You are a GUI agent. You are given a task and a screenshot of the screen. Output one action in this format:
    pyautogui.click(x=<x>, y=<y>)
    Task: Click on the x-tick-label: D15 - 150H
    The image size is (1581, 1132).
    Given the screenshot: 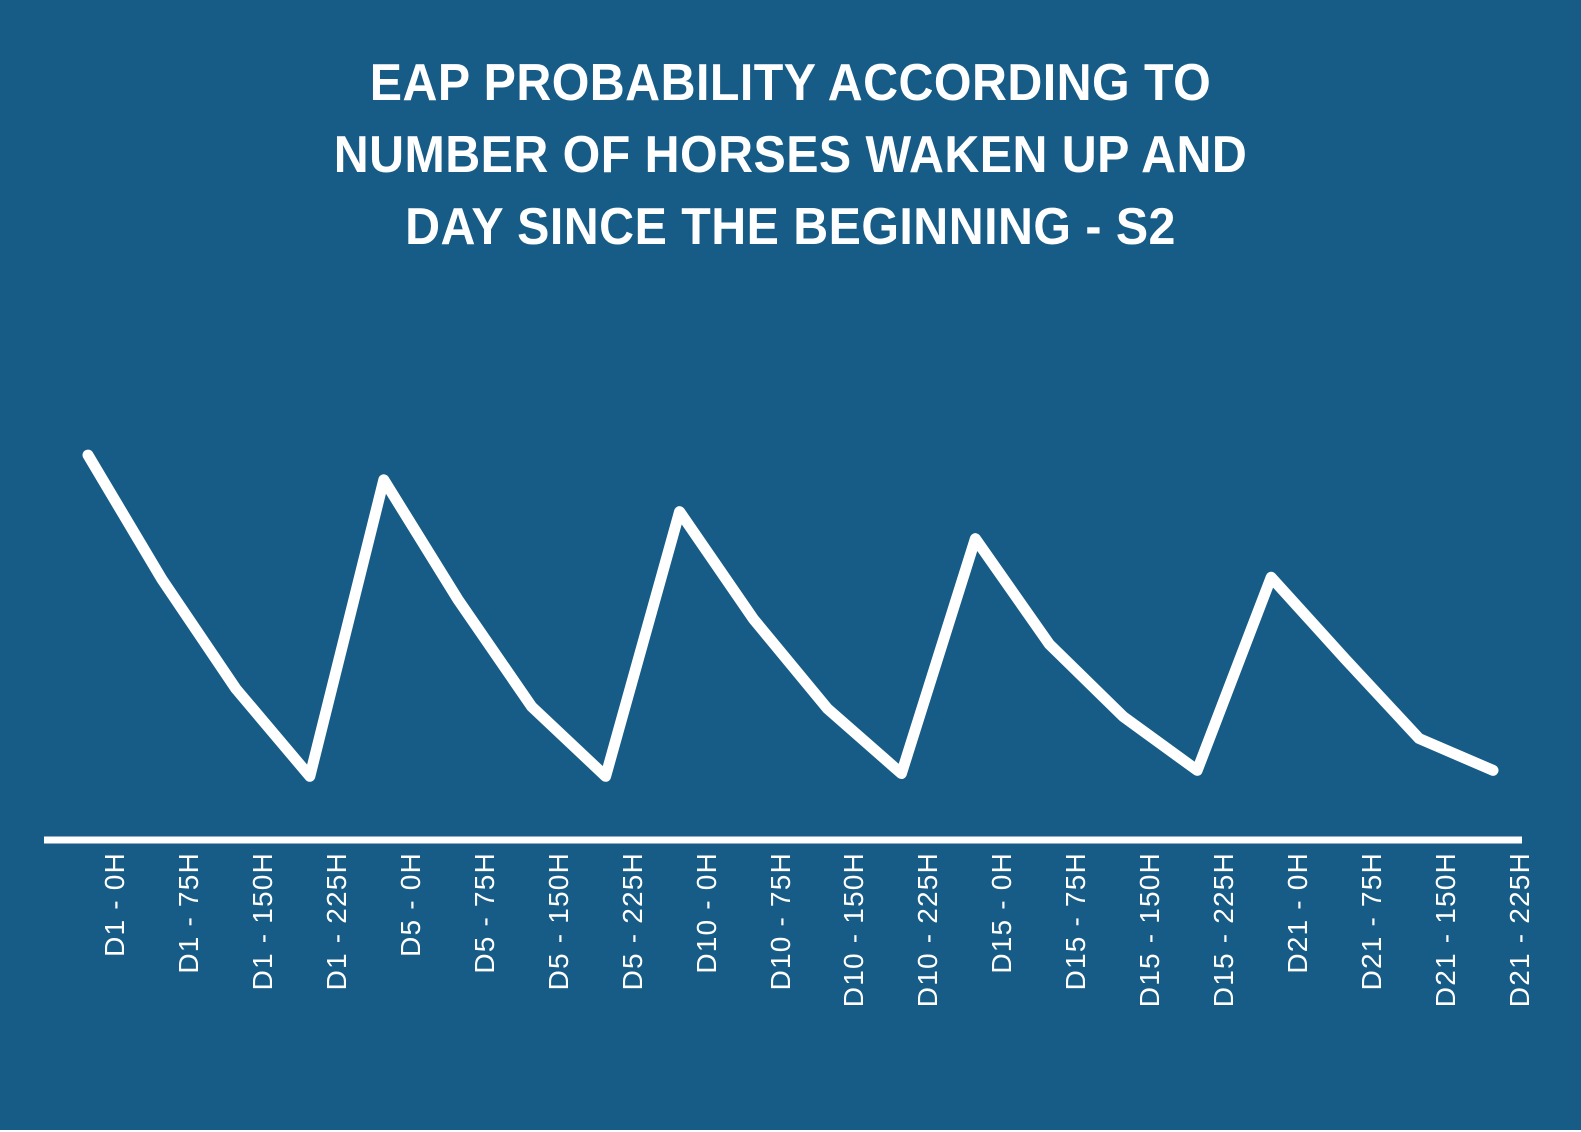 What is the action you would take?
    pyautogui.click(x=1150, y=930)
    